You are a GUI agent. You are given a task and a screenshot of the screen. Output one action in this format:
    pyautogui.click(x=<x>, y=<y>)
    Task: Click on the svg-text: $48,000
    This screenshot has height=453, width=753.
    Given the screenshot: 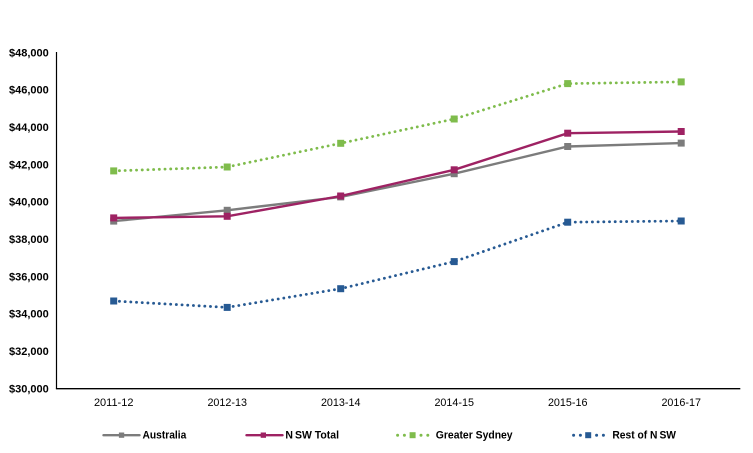 What is the action you would take?
    pyautogui.click(x=29, y=53)
    